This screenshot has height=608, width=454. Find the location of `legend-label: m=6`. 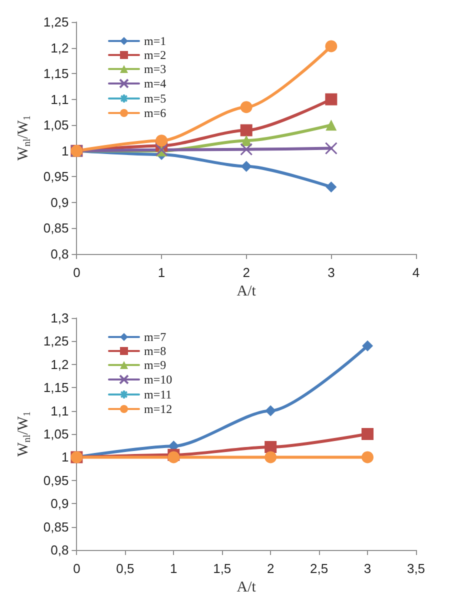

legend-label: m=6 is located at coordinates (155, 113).